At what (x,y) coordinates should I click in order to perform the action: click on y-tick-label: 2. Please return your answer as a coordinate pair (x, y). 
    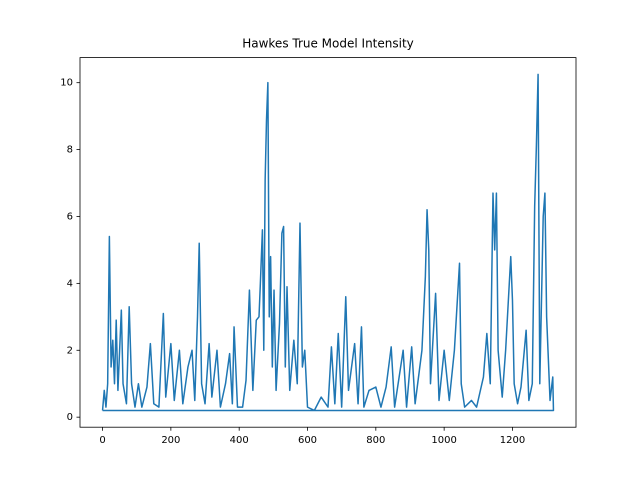
    Looking at the image, I should click on (70, 350).